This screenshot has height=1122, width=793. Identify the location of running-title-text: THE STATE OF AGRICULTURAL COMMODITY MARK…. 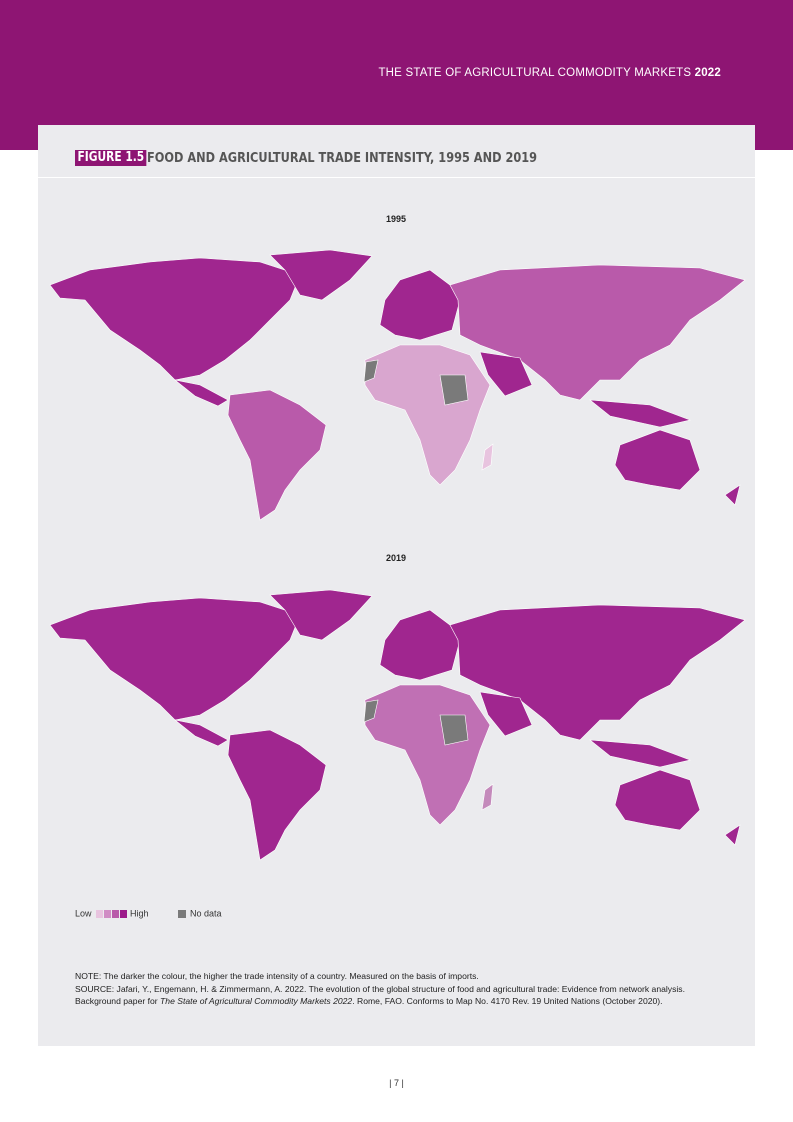
(535, 73).